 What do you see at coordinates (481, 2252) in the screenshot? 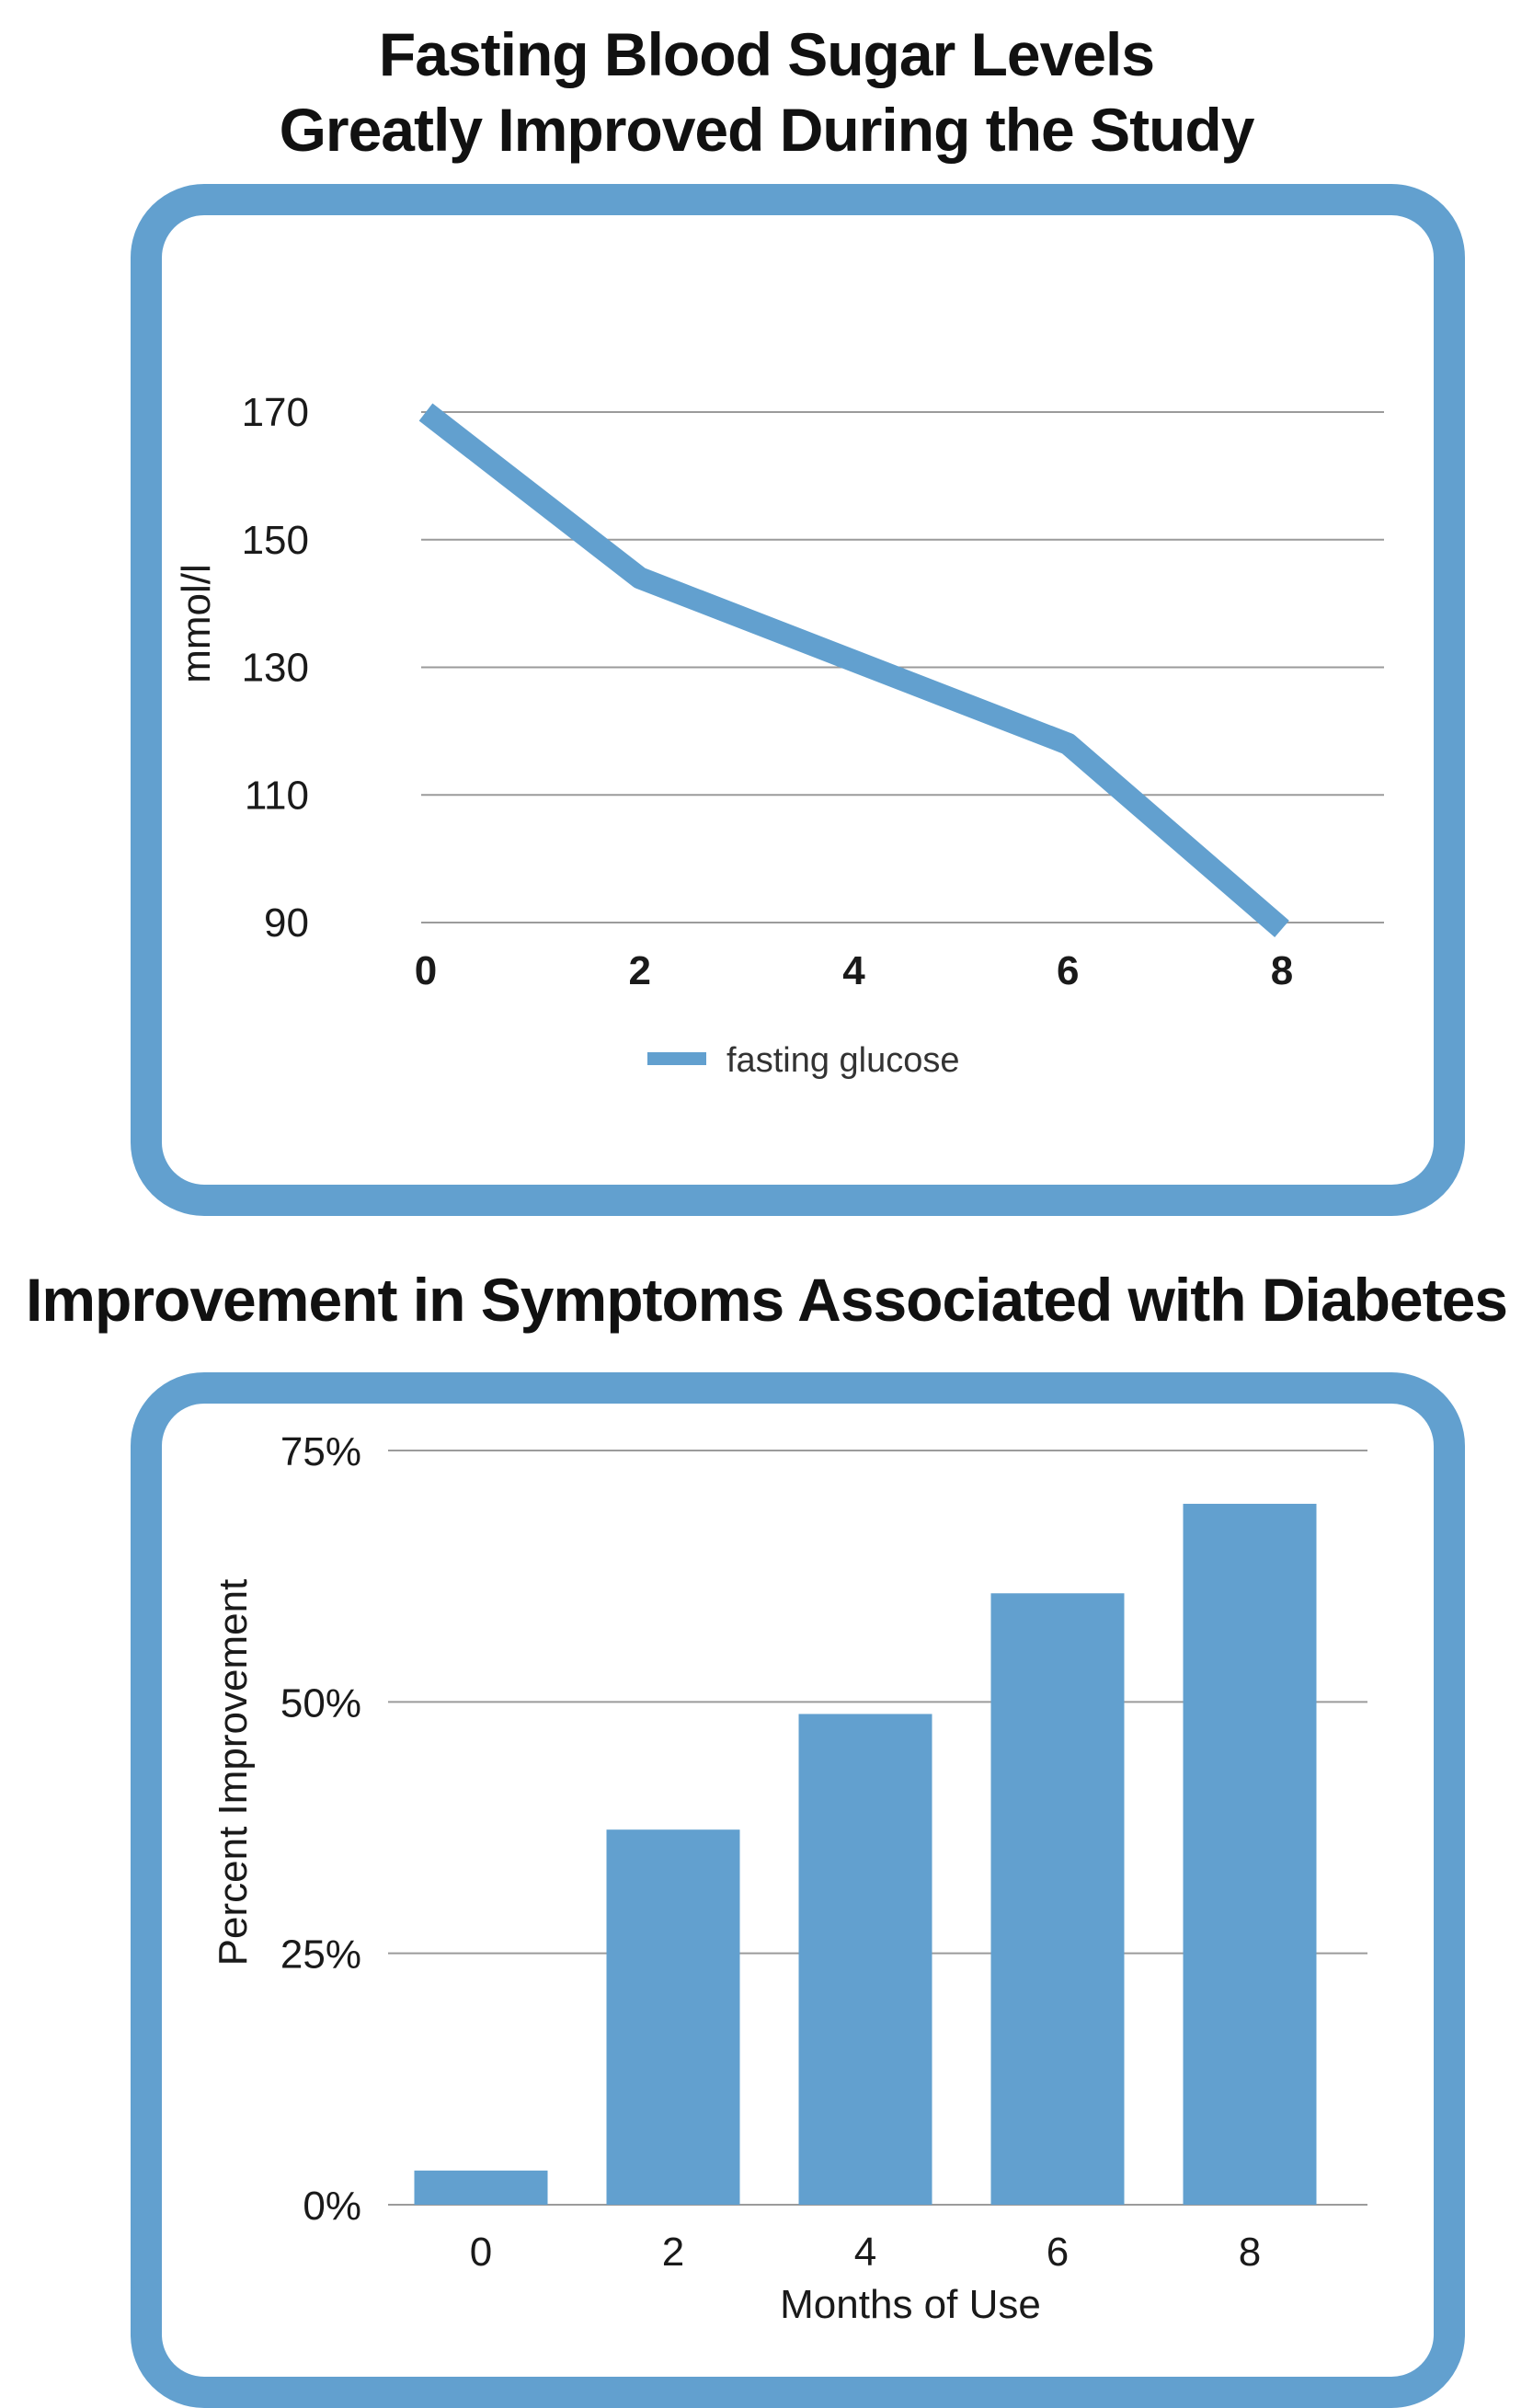
I see `bar-chart-x-tick-label: 0` at bounding box center [481, 2252].